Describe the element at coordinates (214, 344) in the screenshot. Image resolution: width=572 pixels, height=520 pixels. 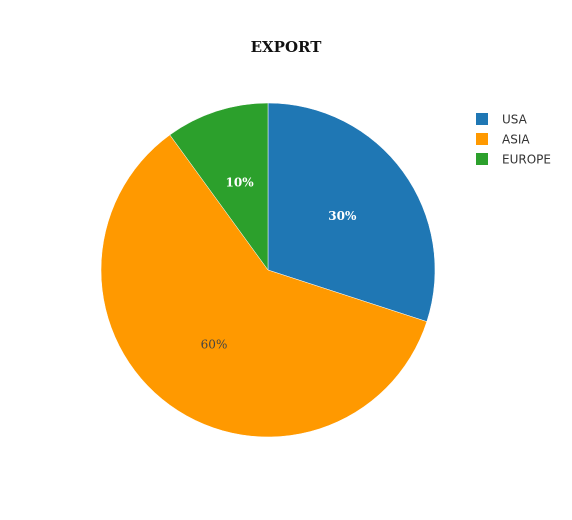
I see `pie-slice-label-asia: 60%` at that location.